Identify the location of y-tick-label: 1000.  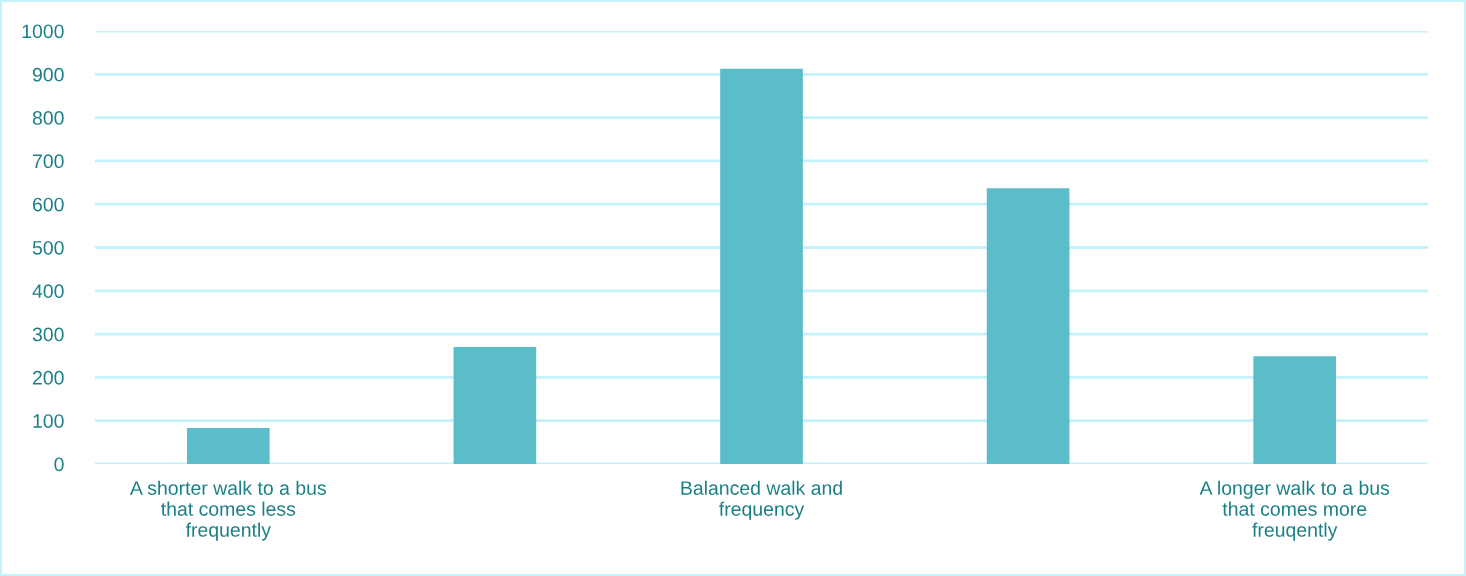
(43, 31).